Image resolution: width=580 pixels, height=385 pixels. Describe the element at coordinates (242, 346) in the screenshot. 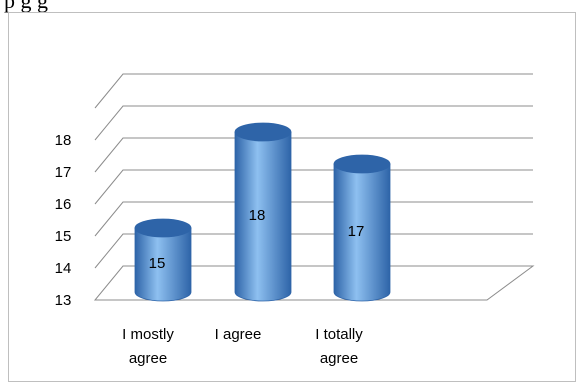

I see `x-axis-categories: I mostly agree I agree I totally agree` at that location.